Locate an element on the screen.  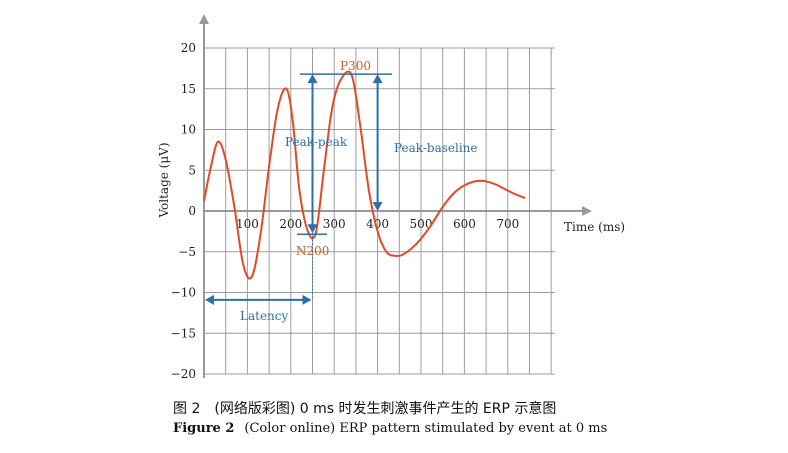
peak-baseline-arrowhead-bottom is located at coordinates (377, 206).